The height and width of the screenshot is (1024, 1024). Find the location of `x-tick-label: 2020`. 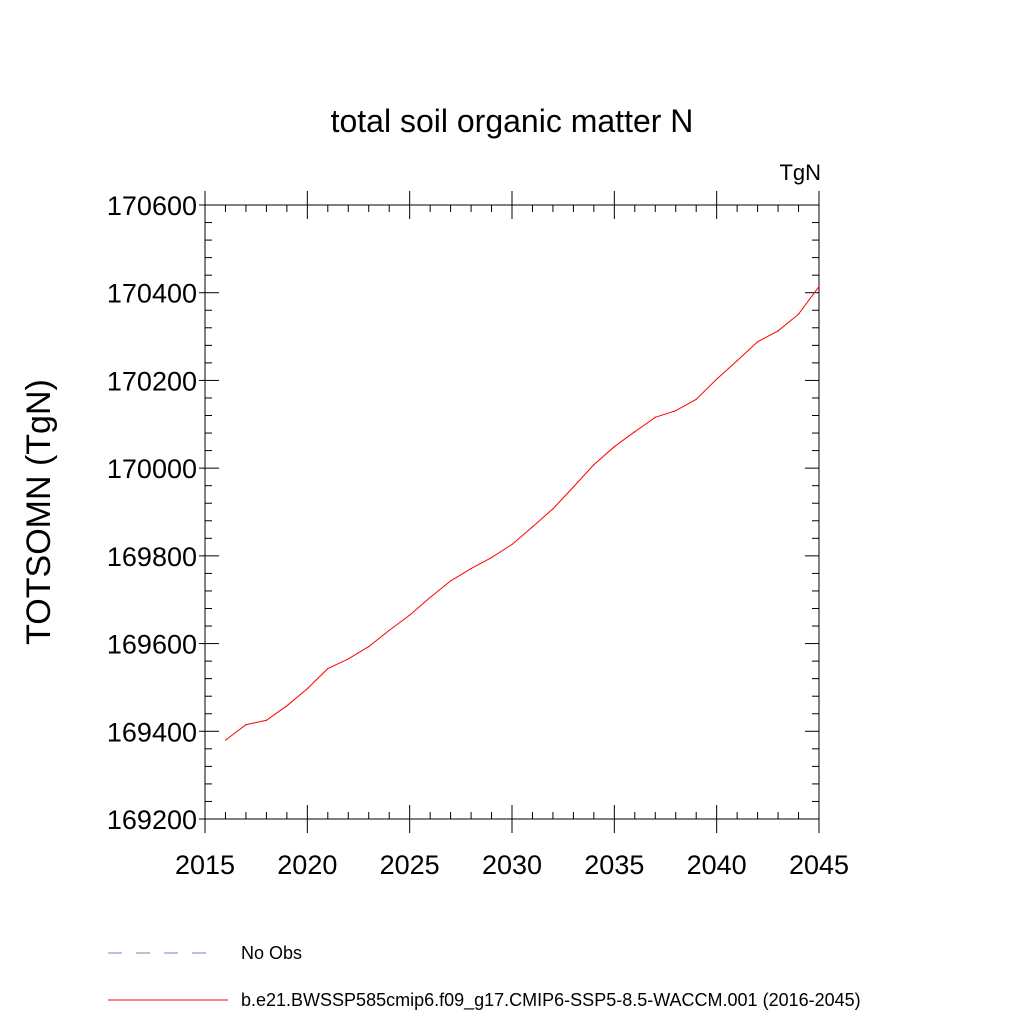

x-tick-label: 2020 is located at coordinates (307, 865).